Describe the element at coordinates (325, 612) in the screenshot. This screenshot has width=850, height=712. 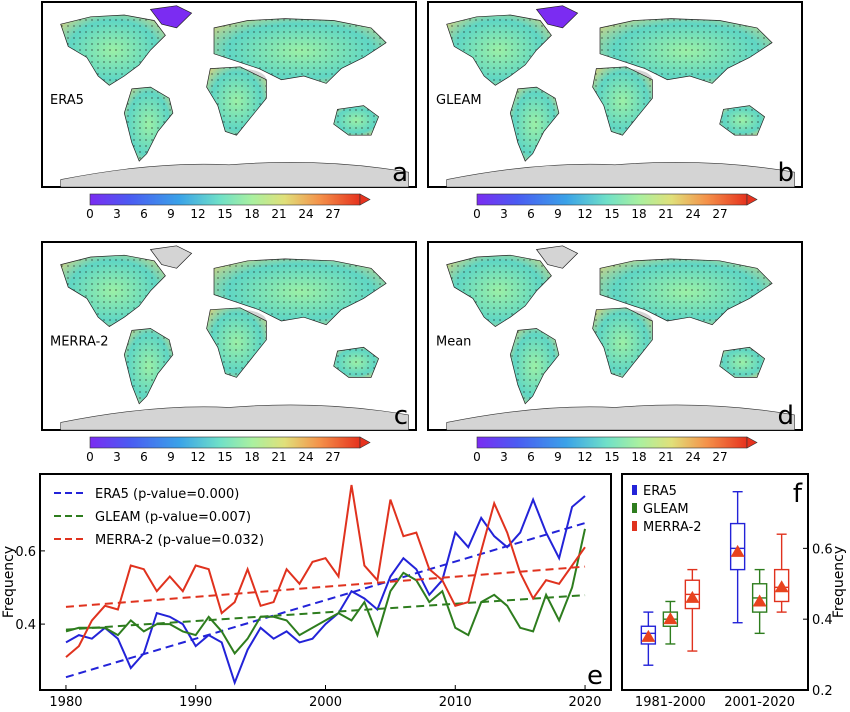
I see `trend-line-gleam` at that location.